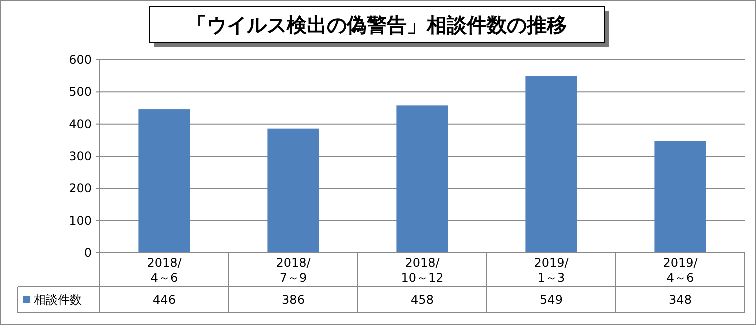  What do you see at coordinates (88, 253) in the screenshot?
I see `y-tick-label: 0` at bounding box center [88, 253].